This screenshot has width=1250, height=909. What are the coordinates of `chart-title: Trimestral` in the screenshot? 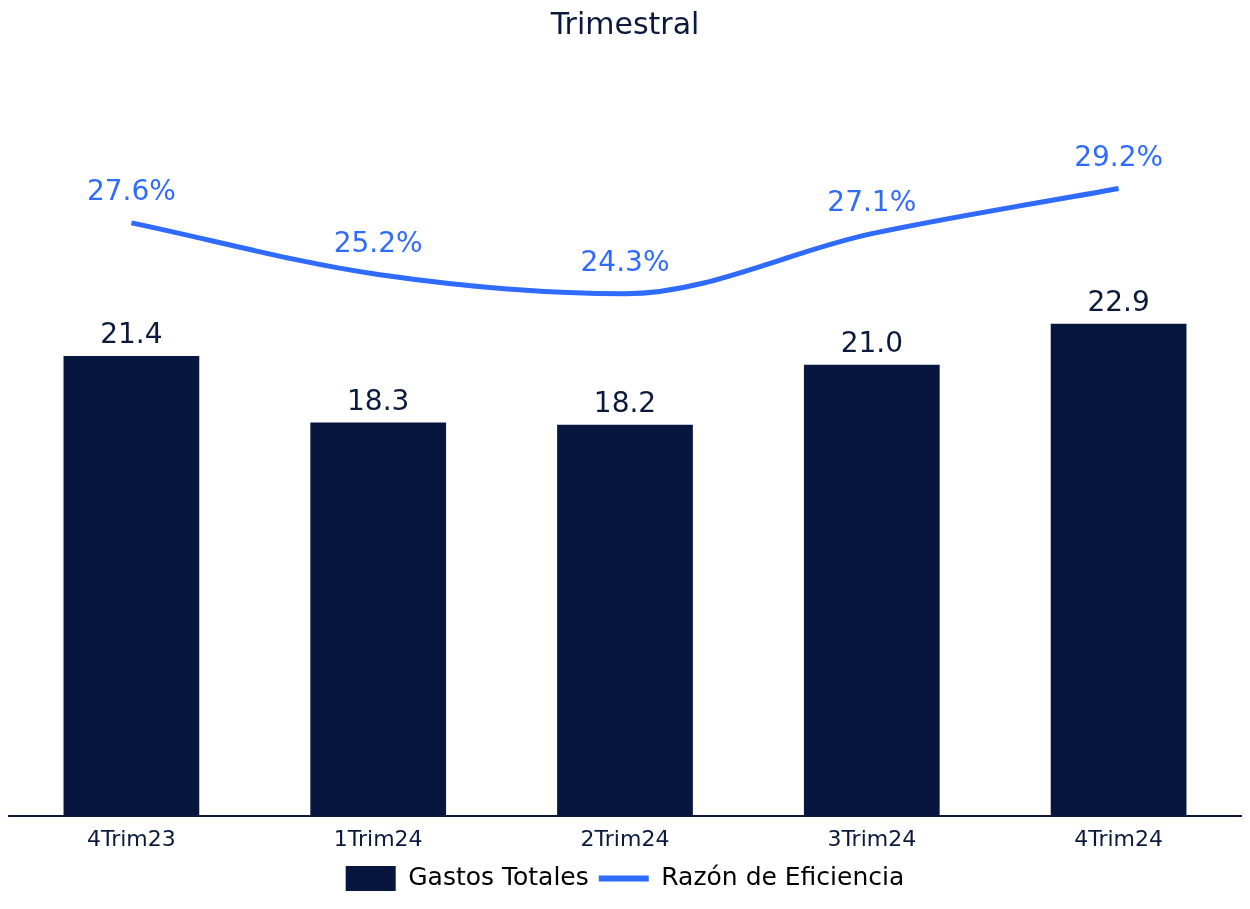 It's located at (624, 23).